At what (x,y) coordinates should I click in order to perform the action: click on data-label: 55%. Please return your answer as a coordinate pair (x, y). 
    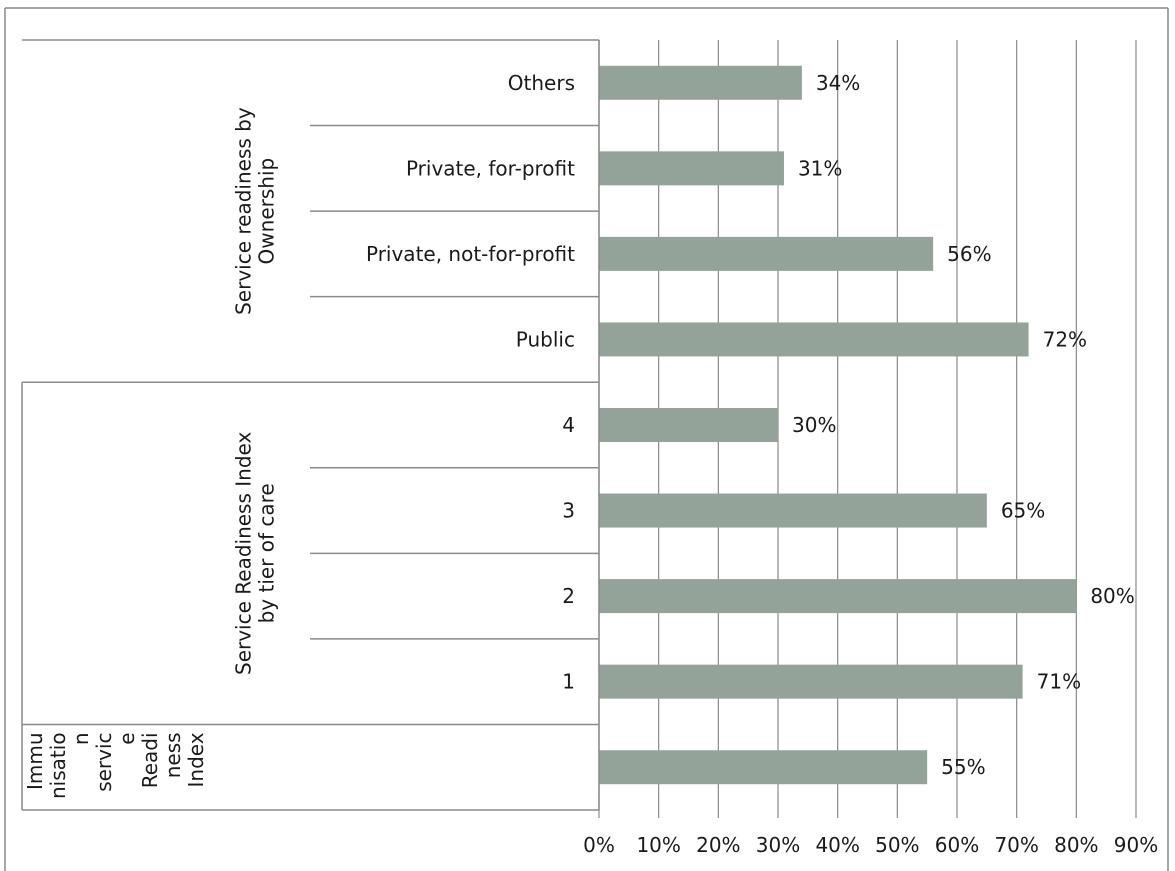
    Looking at the image, I should click on (963, 767).